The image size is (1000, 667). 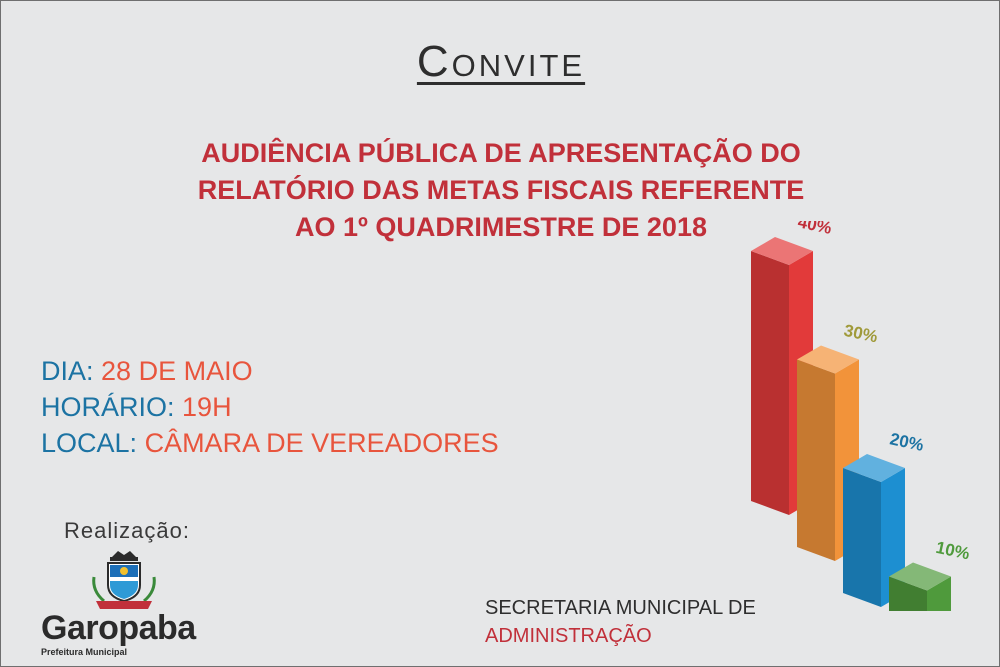 I want to click on bar-label-1: 40%, so click(x=814, y=229).